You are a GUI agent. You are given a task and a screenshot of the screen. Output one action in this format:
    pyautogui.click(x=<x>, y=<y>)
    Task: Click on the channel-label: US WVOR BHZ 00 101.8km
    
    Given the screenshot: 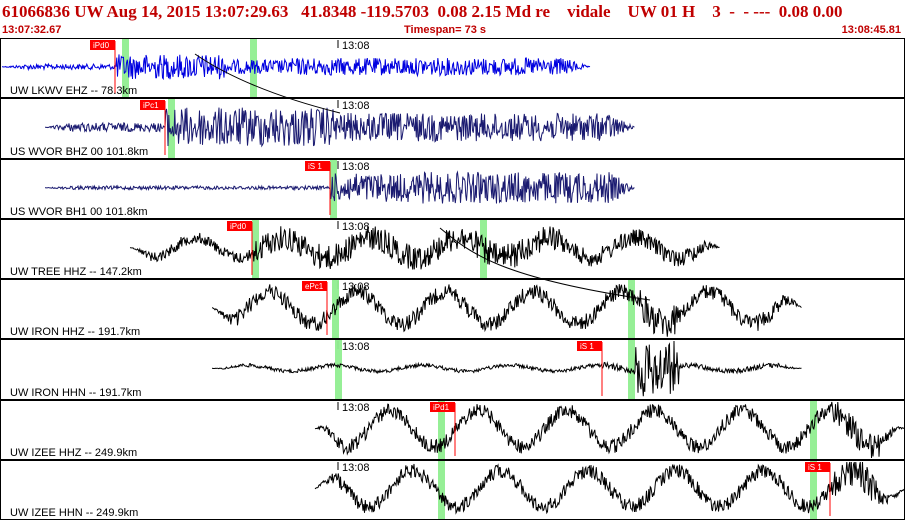 What is the action you would take?
    pyautogui.click(x=79, y=152)
    